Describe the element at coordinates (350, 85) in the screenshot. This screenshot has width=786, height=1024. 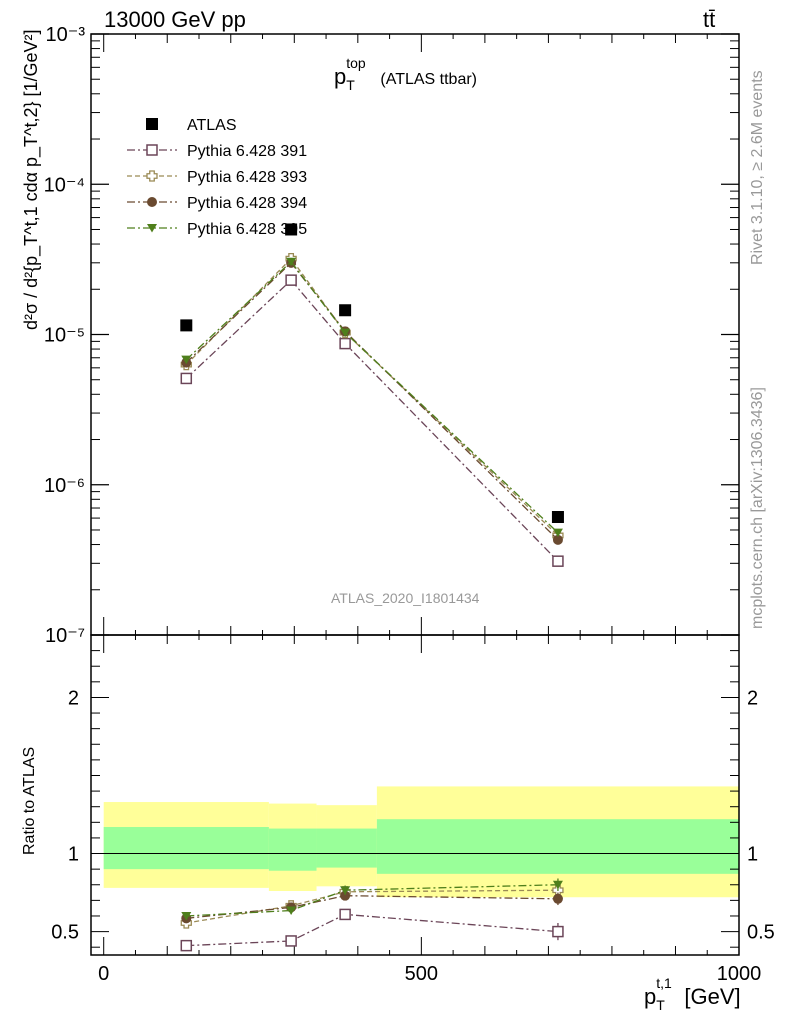
I see `plot-title-sub: T` at that location.